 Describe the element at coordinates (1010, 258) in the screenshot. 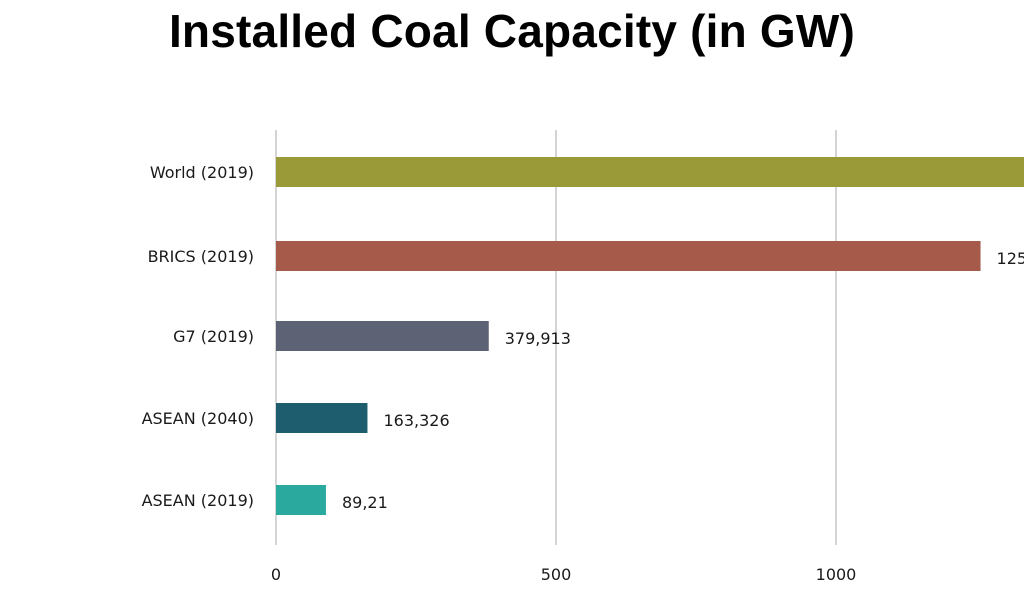

I see `data-label-1: 1258,106` at that location.